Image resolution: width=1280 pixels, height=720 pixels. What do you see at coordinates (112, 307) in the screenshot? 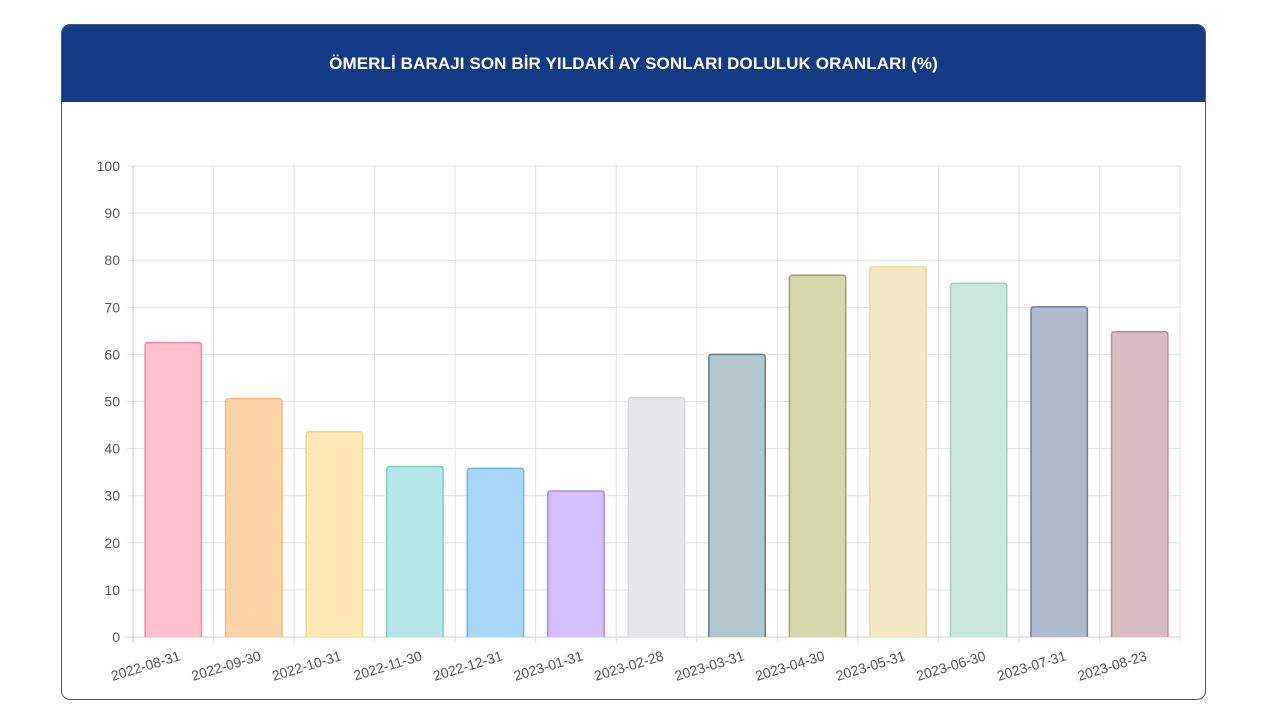
I see `y-tick-label: 70` at bounding box center [112, 307].